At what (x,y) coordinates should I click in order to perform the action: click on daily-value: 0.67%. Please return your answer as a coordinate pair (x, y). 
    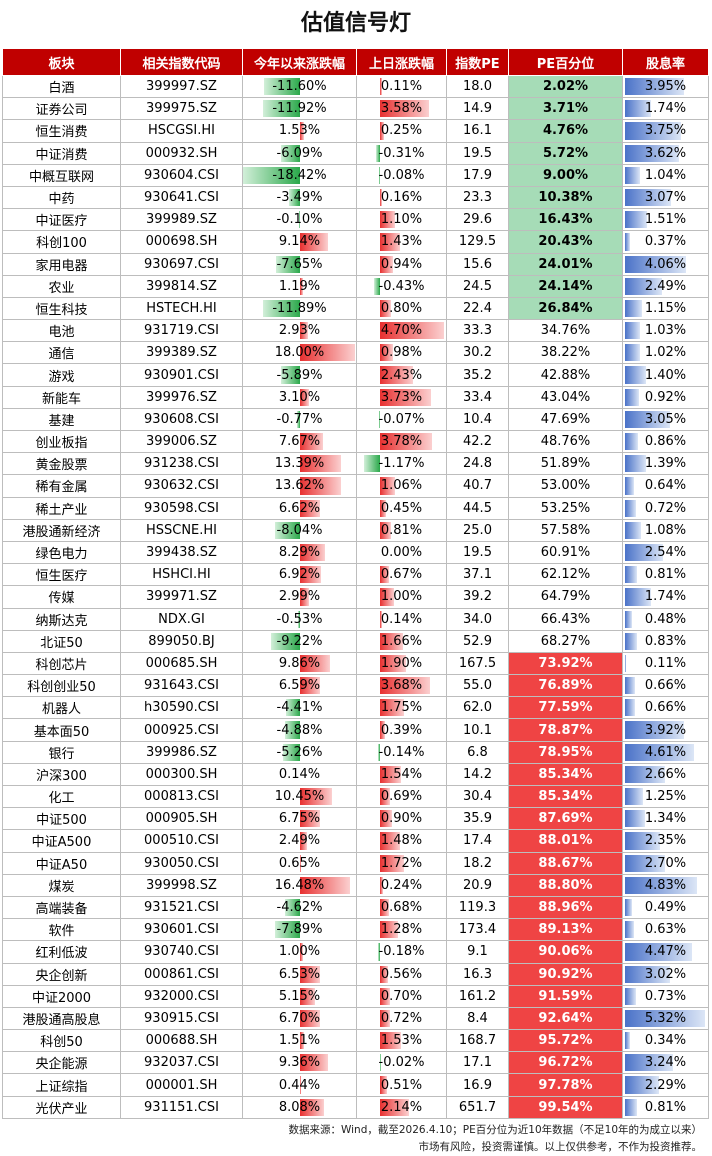
    Looking at the image, I should click on (401, 574).